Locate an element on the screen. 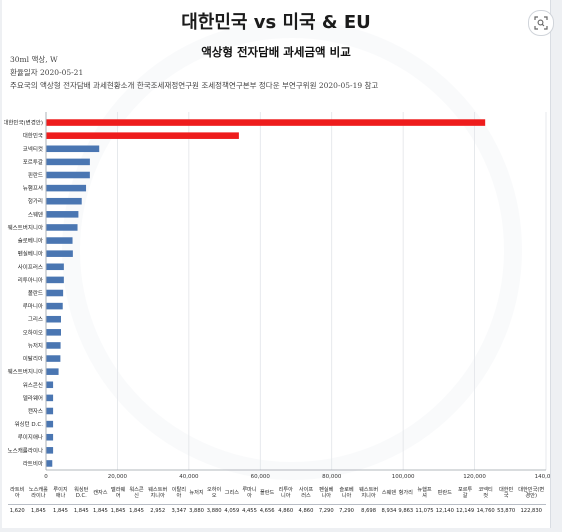 The image size is (562, 532). category-label: 펜실베니아 is located at coordinates (30, 254).